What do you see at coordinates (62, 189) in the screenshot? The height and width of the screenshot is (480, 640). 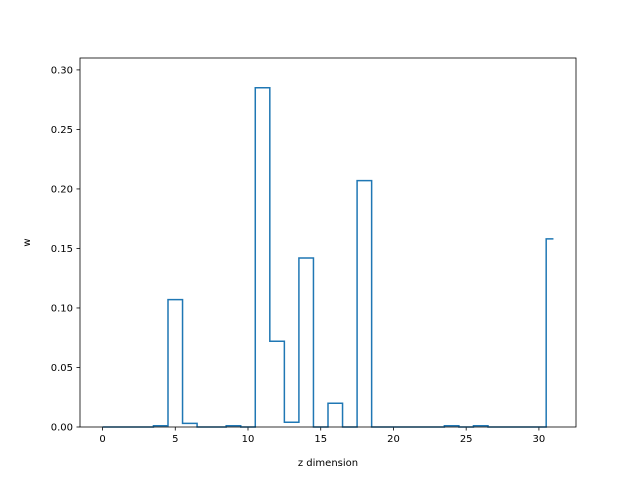 I see `y-tick-label: 0.20` at bounding box center [62, 189].